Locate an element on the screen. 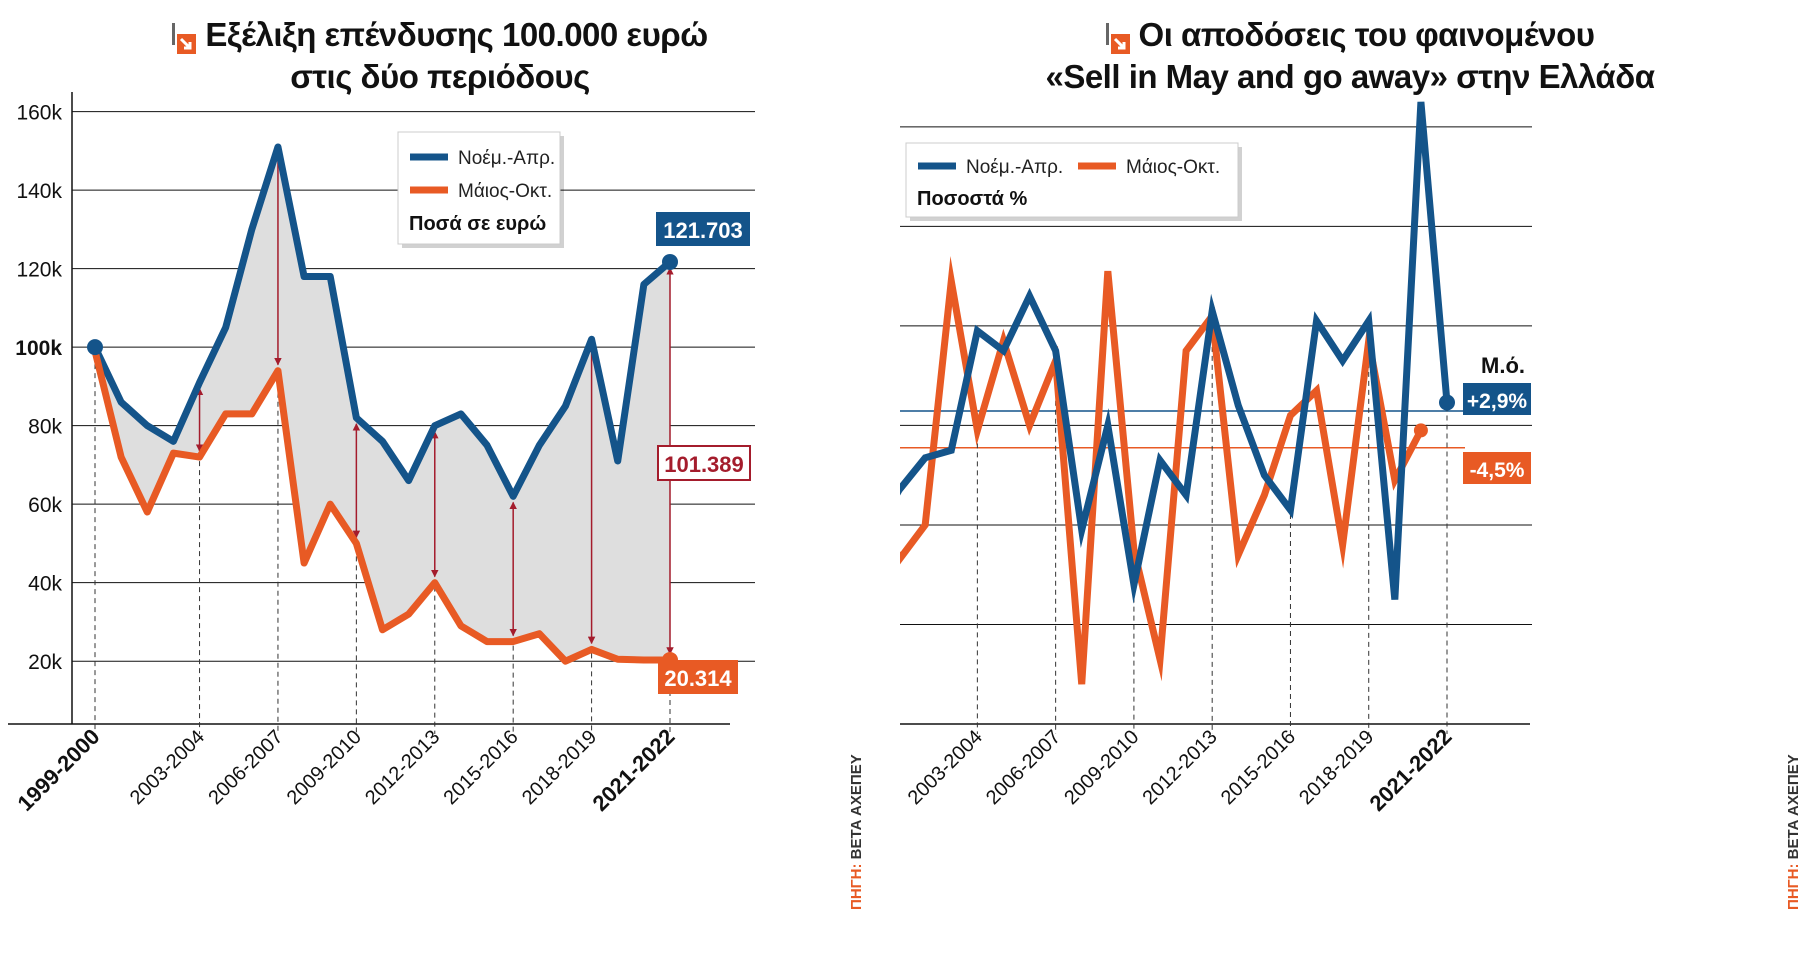 The height and width of the screenshot is (956, 1808). left-source-name: ΒΕΤΑ ΑΧΕΠΕΥ is located at coordinates (856, 807).